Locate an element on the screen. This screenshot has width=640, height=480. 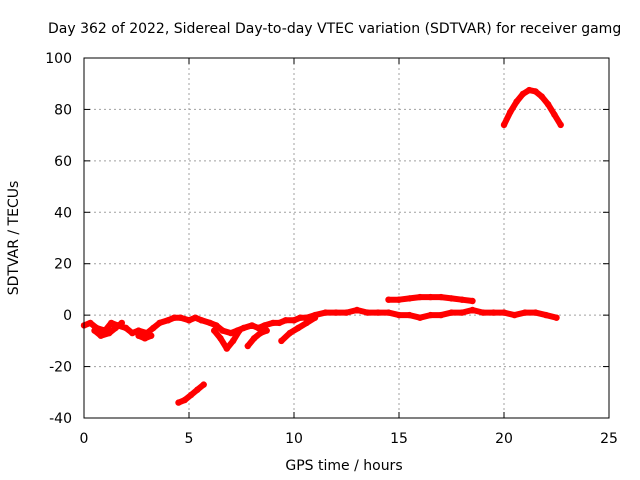
y-tick-label: 100 is located at coordinates (58, 59).